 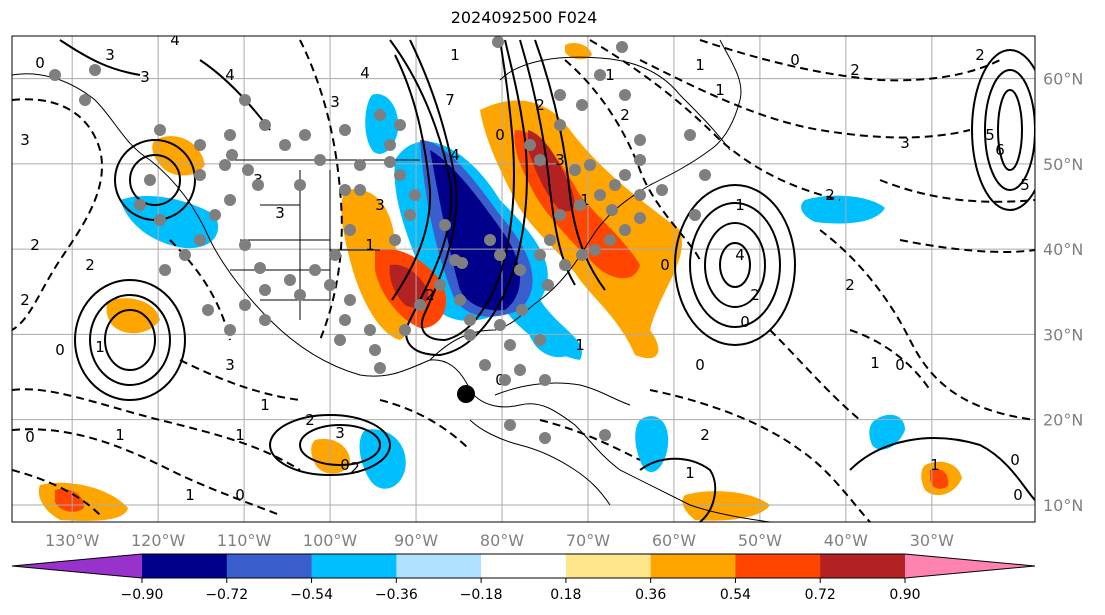 I want to click on colorbar-tick-label: −0.54, so click(x=311, y=595).